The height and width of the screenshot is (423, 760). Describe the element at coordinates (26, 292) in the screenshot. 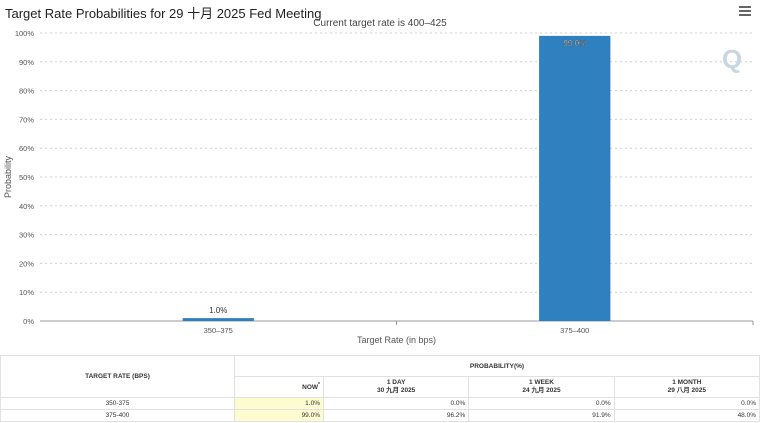

I see `y-tick-label: 10%` at that location.